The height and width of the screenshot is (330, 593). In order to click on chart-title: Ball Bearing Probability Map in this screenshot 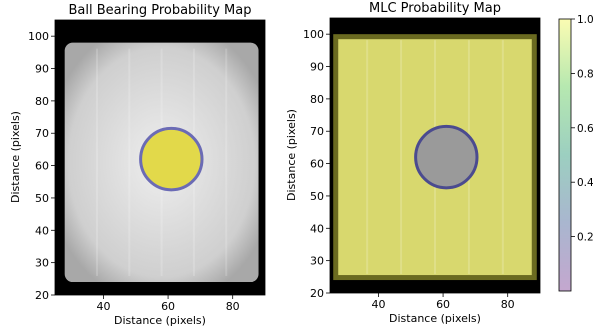, I will do `click(160, 10)`.